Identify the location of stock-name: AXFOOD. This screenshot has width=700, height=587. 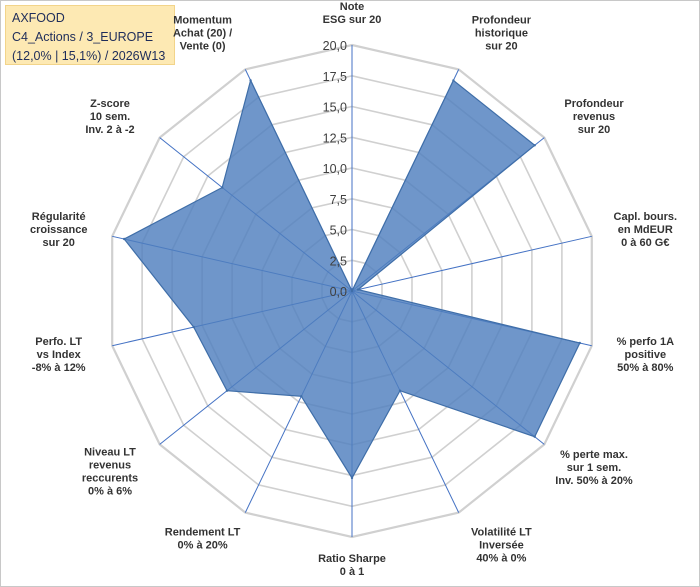
(38, 18).